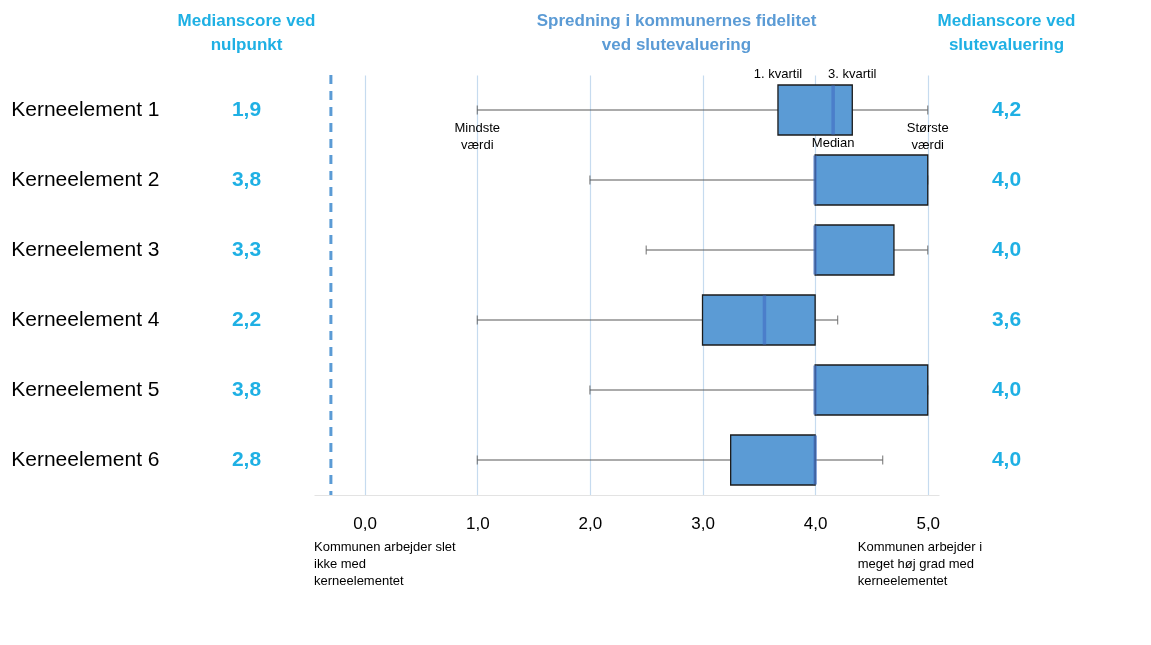 The width and height of the screenshot is (1151, 645). I want to click on y-tick-label: Kerneelement 5, so click(85, 388).